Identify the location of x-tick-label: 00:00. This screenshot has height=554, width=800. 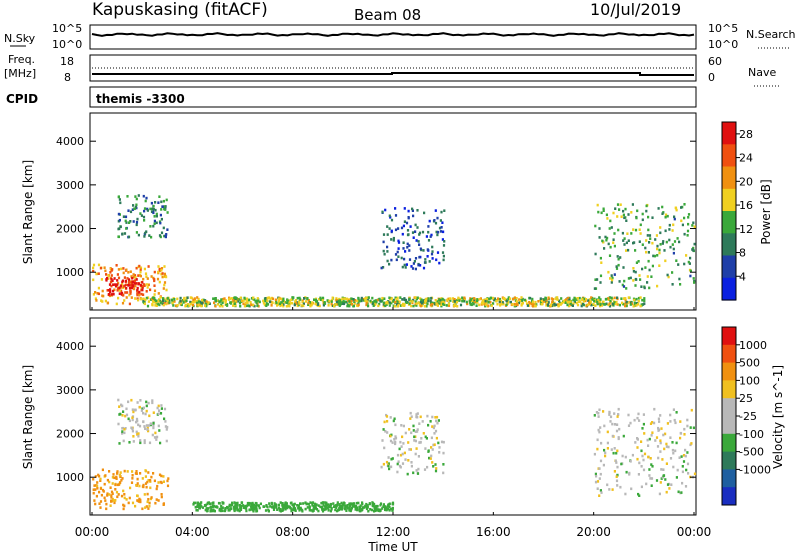
(92, 532).